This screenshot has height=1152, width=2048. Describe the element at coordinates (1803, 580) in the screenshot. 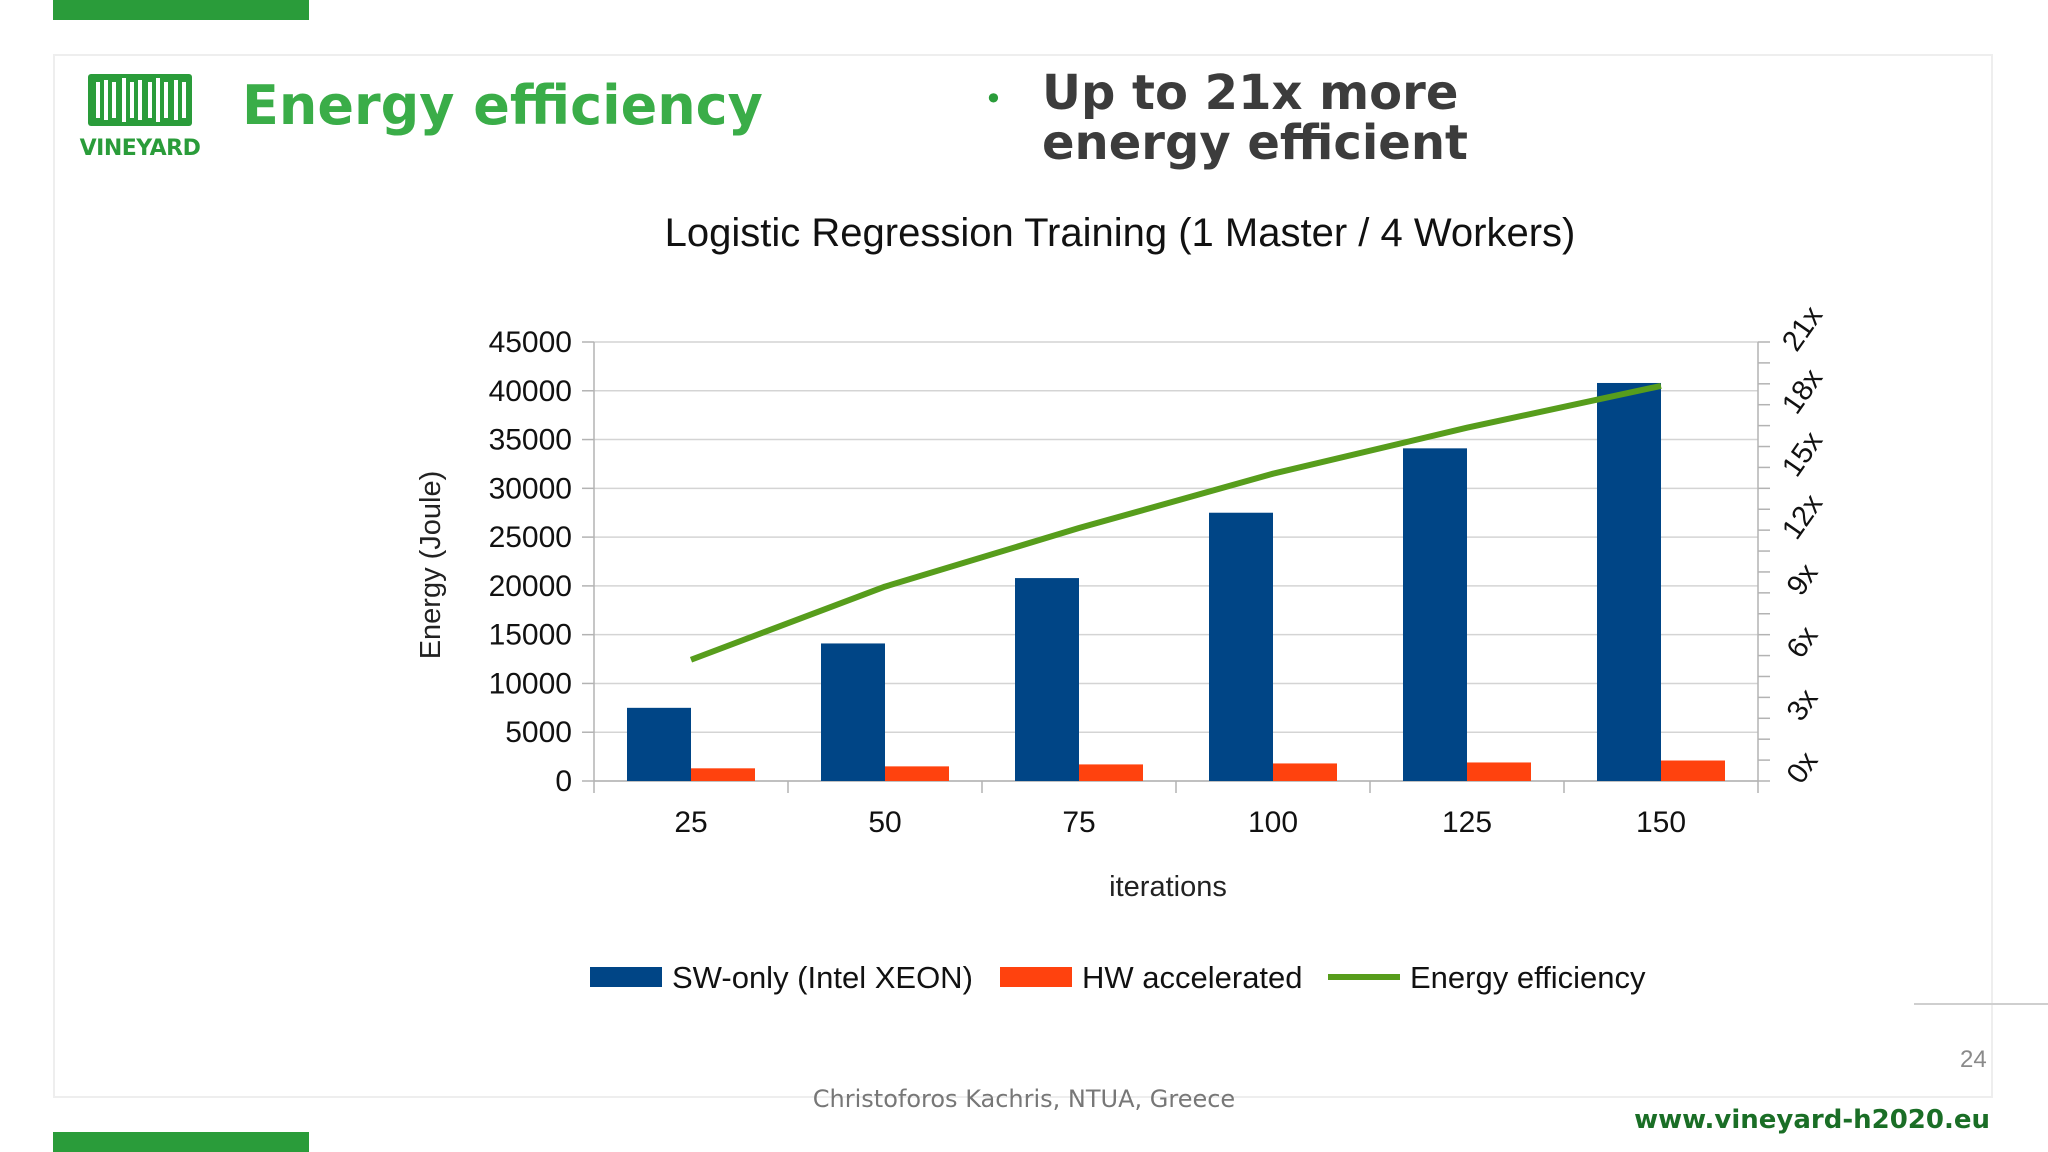

I see `y2-tick-label: 9x` at that location.